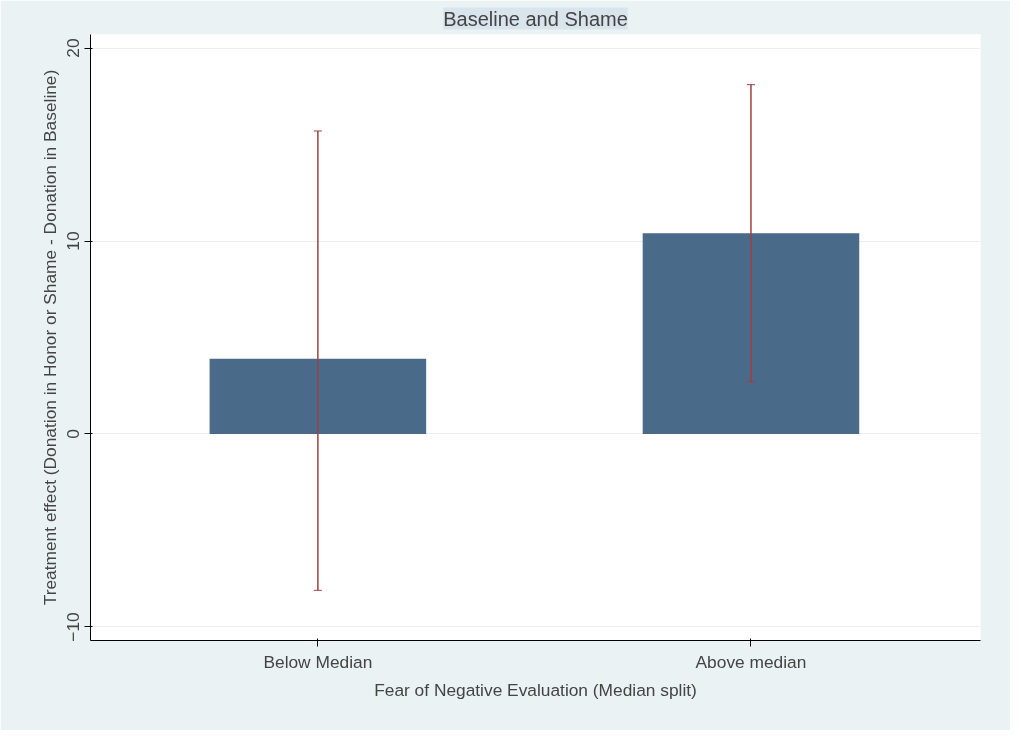 Image resolution: width=1021 pixels, height=740 pixels. What do you see at coordinates (73, 434) in the screenshot?
I see `y-tick-label: 0` at bounding box center [73, 434].